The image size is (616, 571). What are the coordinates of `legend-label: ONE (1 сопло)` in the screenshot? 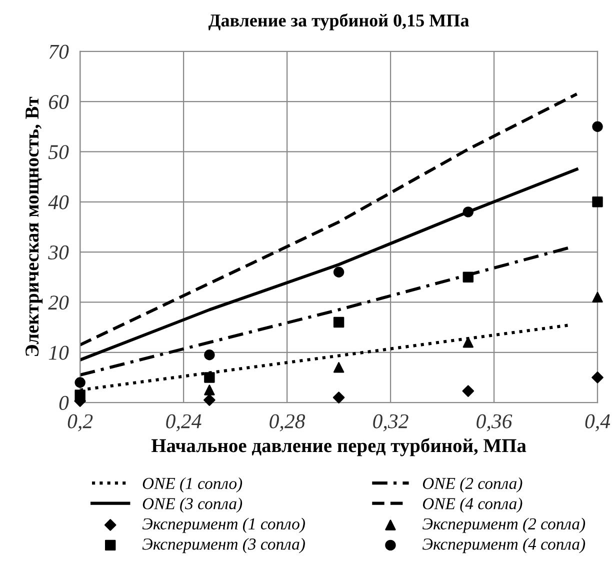 It's located at (192, 484).